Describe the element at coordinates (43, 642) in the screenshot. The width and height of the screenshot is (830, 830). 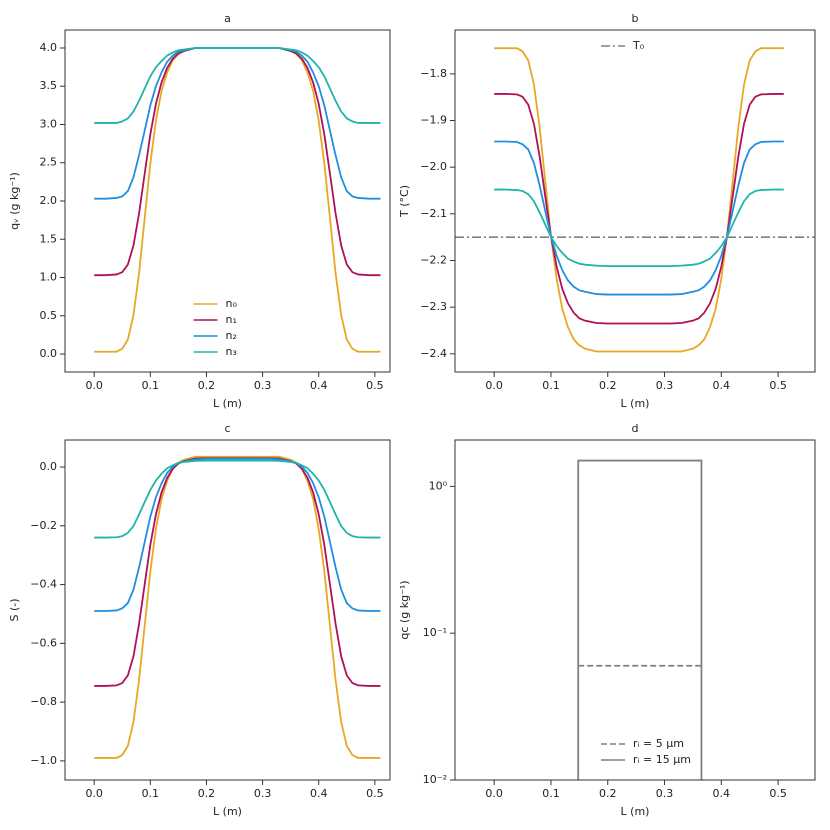
I see `y-tick-label: −0.6` at that location.